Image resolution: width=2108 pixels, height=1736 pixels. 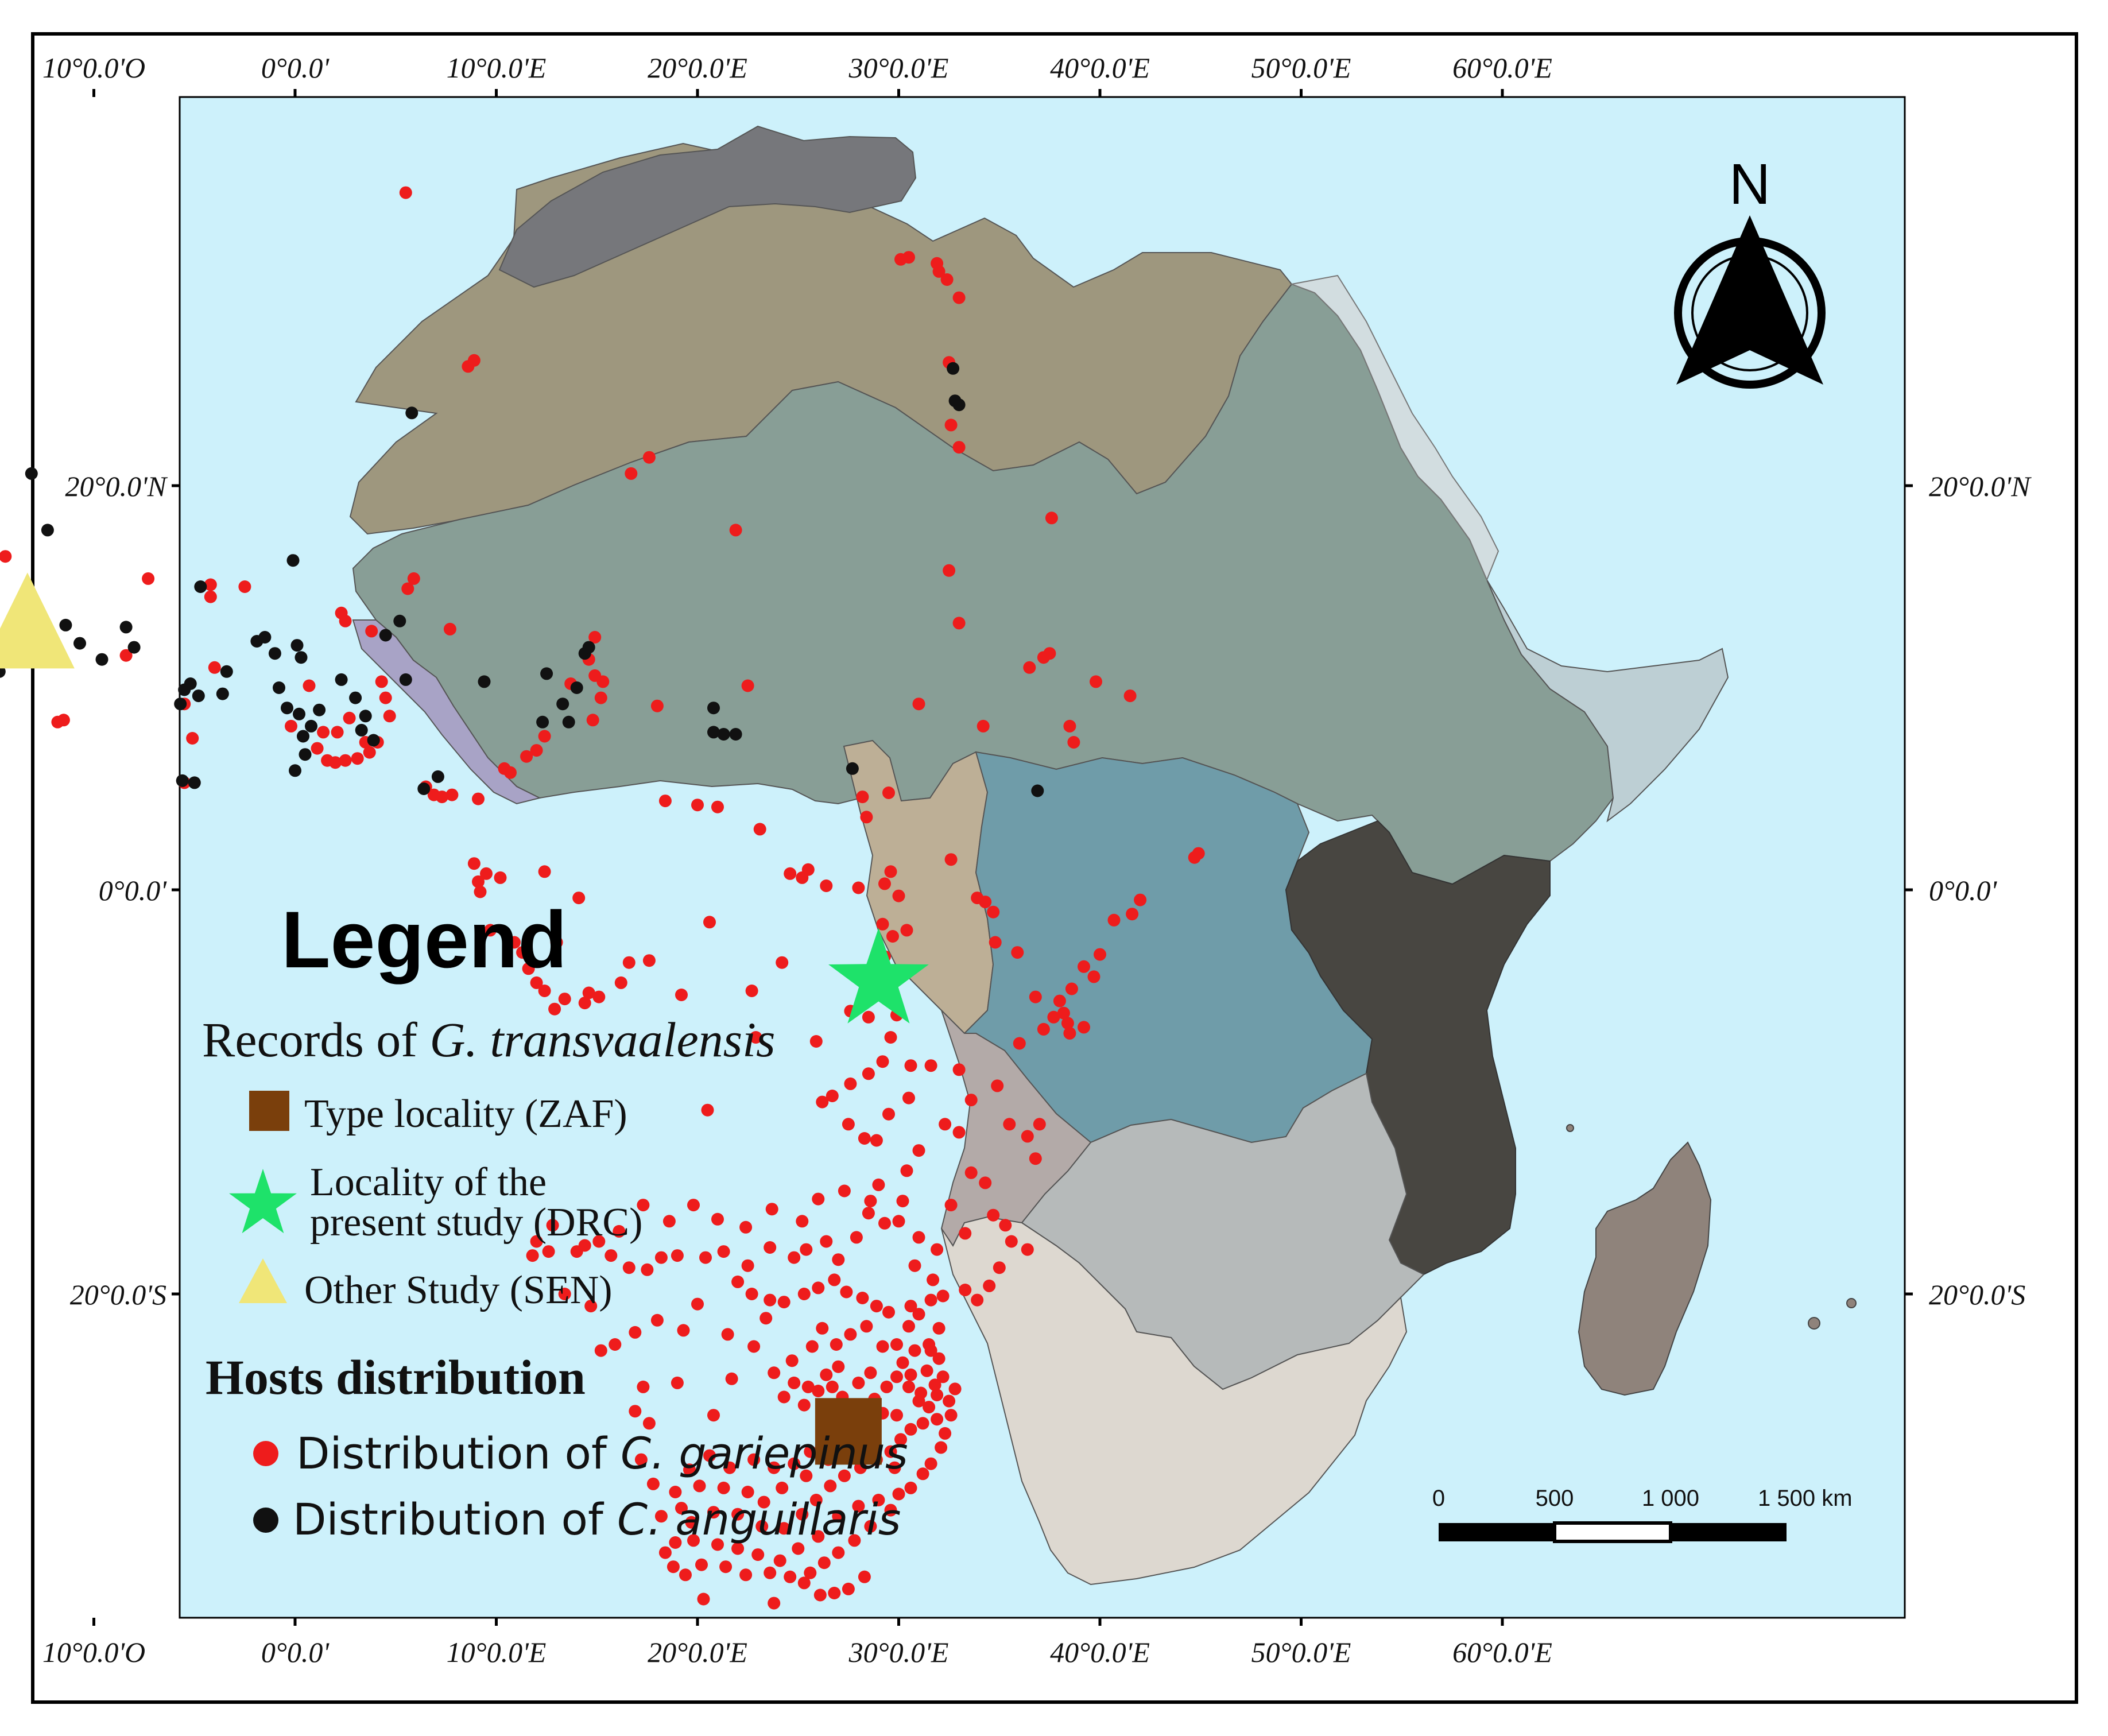 What do you see at coordinates (489, 1039) in the screenshot?
I see `legend-records-heading: Records of G. transvaalensis` at bounding box center [489, 1039].